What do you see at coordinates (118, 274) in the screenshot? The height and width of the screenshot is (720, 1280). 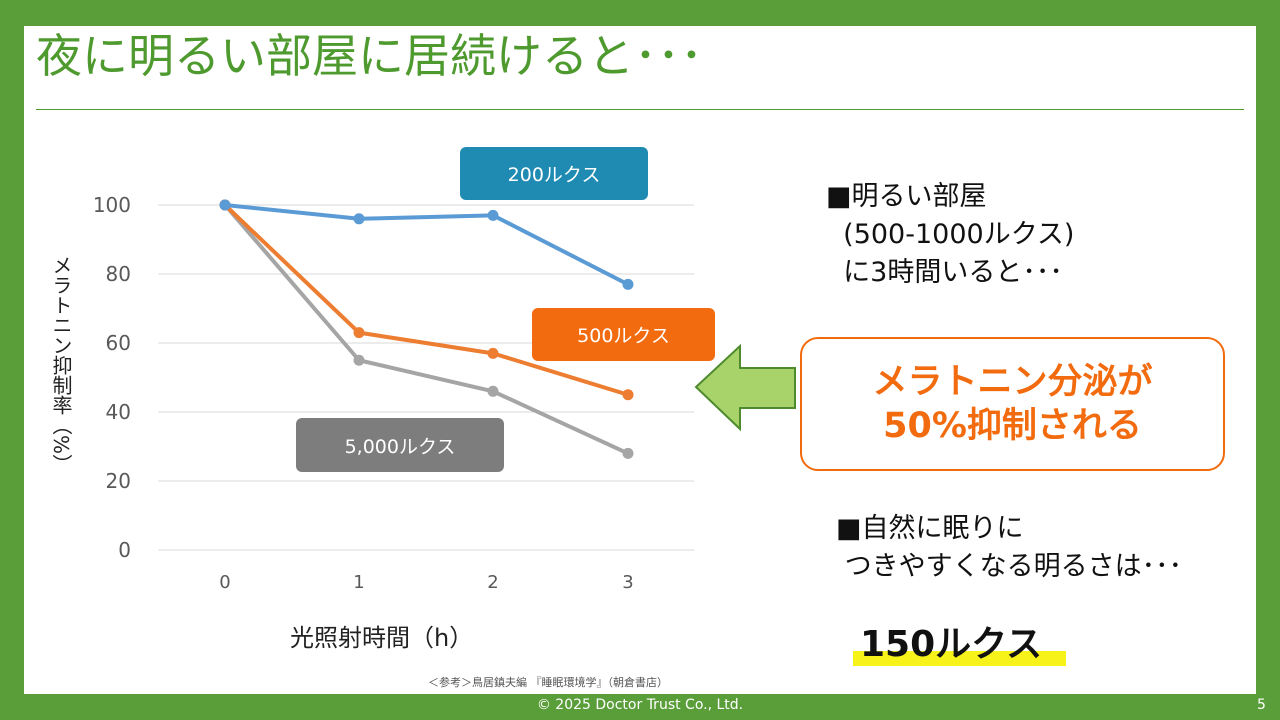 I see `y-tick-80: 80` at bounding box center [118, 274].